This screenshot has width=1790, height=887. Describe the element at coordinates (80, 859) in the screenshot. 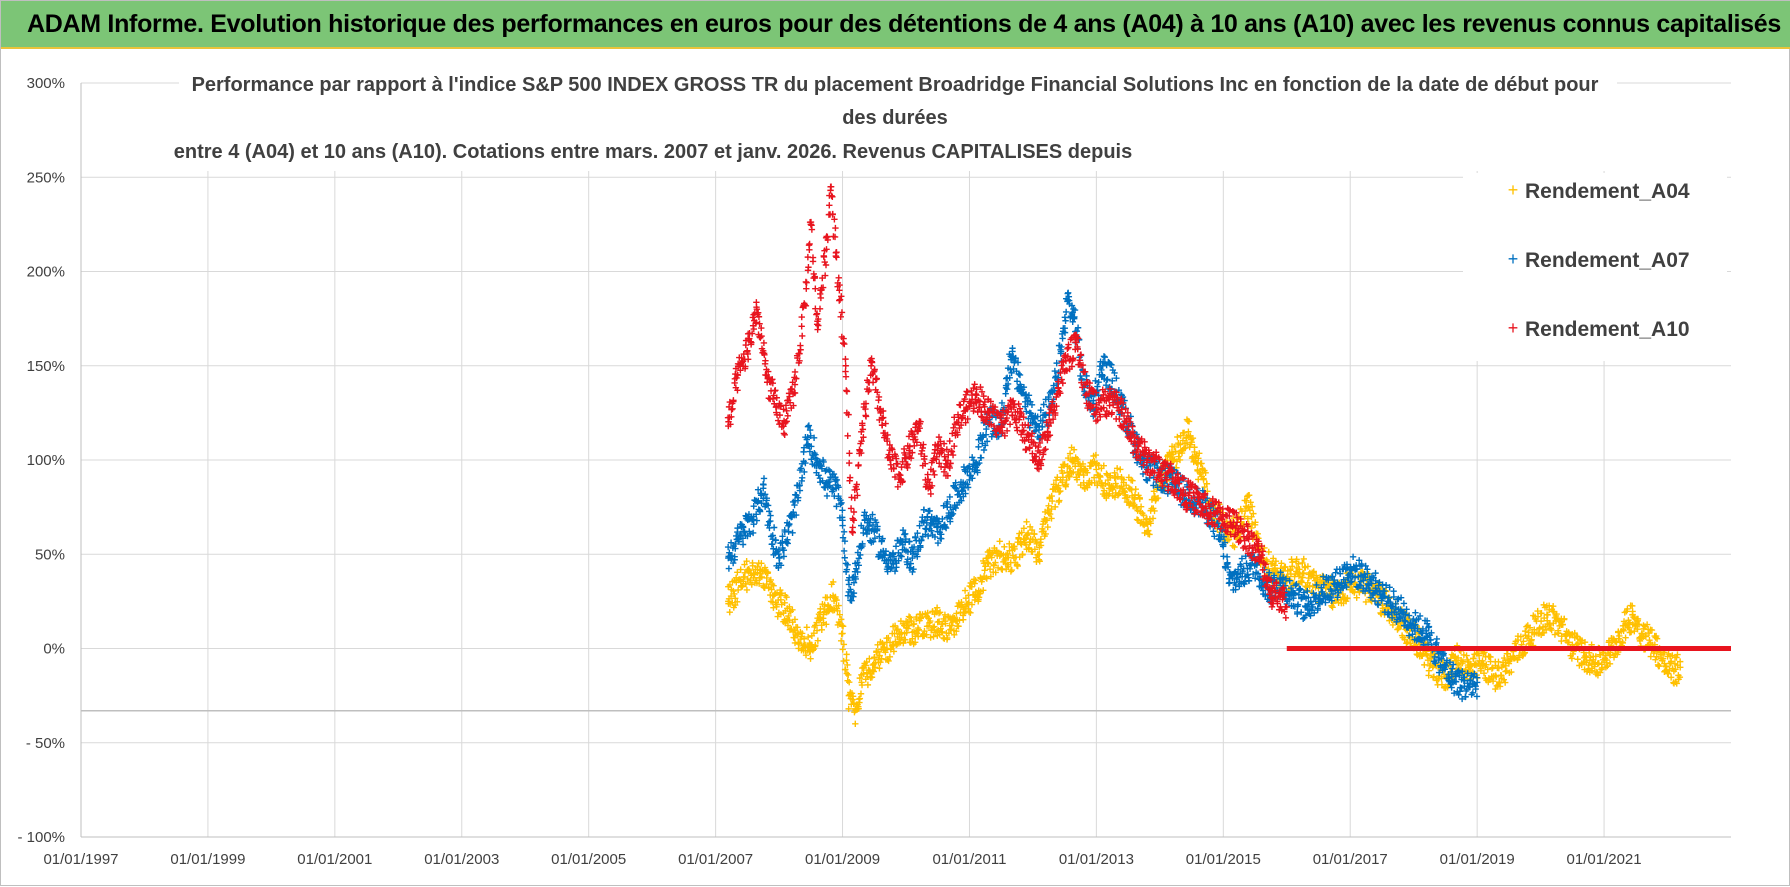

I see `x-tick-label: 01/01/1997` at that location.